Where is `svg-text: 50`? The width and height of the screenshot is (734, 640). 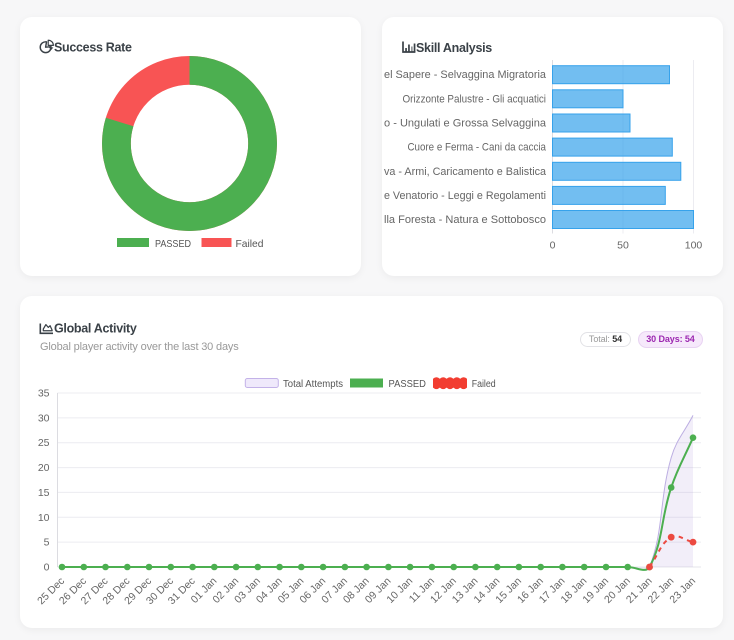
svg-text: 50 is located at coordinates (623, 246).